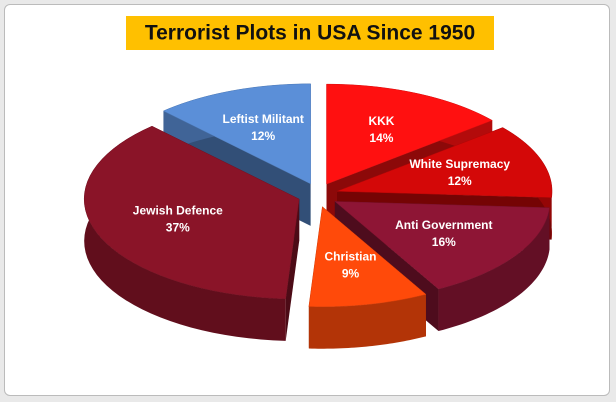 The image size is (616, 402). What do you see at coordinates (459, 164) in the screenshot?
I see `slice-label: White Supremacy` at bounding box center [459, 164].